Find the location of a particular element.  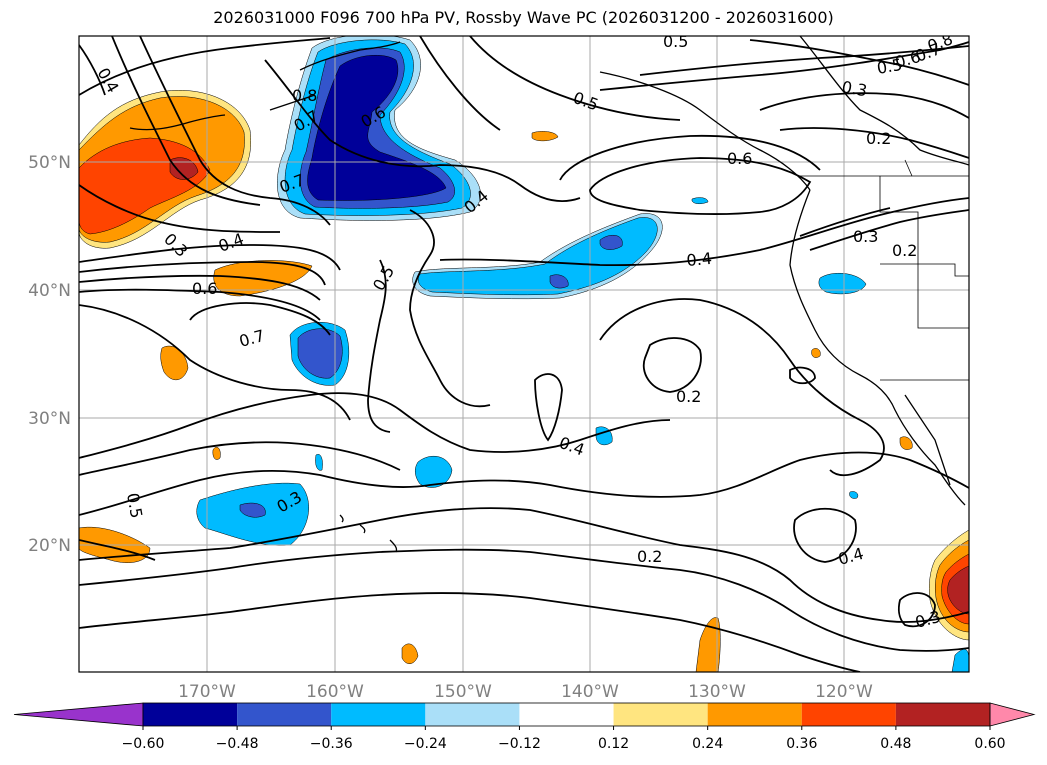

colorbar-tick-label: −0.24 is located at coordinates (425, 744).